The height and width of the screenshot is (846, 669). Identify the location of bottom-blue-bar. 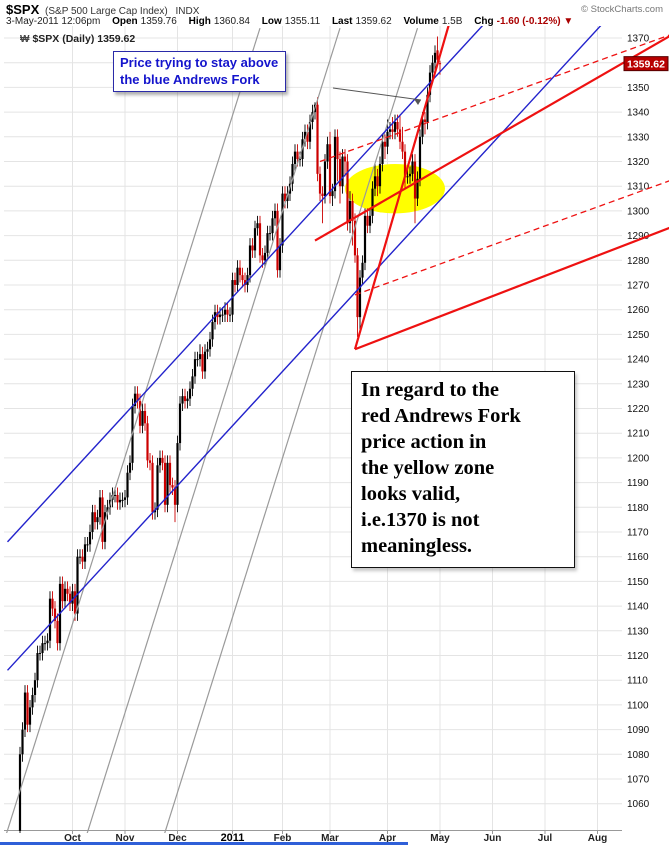
(204, 843).